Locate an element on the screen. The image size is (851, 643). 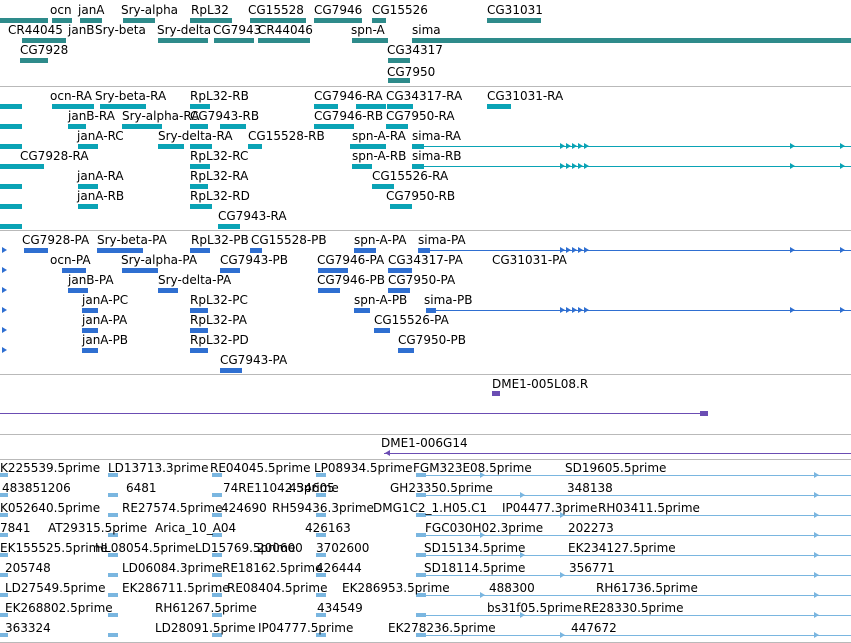
feature-label: spn-A-PA is located at coordinates (380, 240).